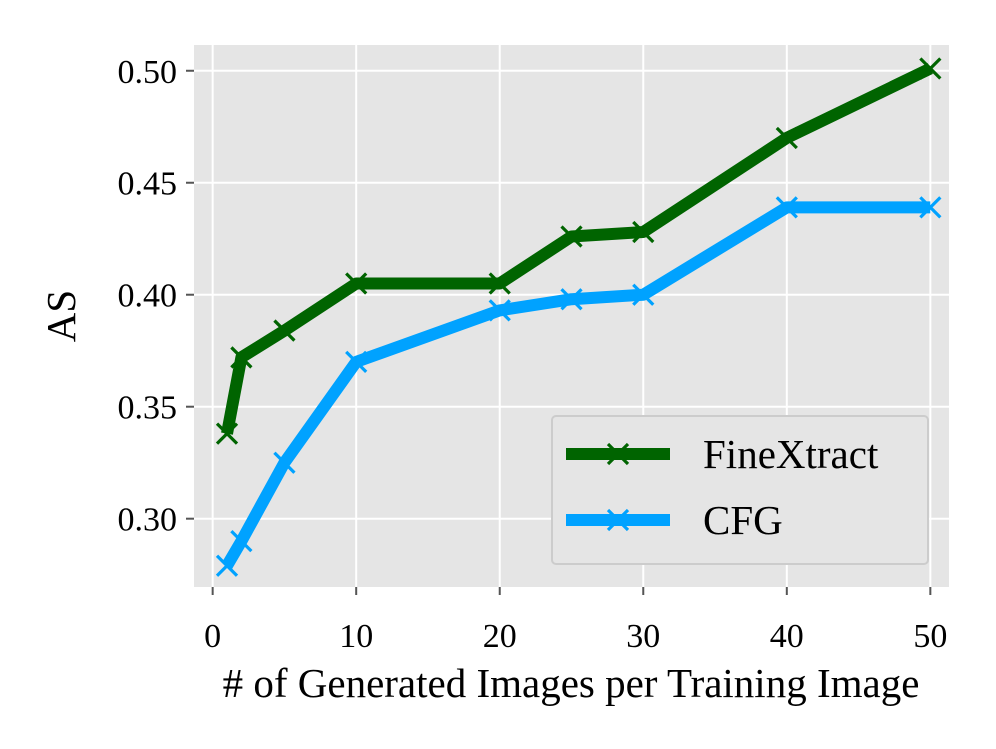 The height and width of the screenshot is (749, 996). Describe the element at coordinates (148, 72) in the screenshot. I see `y-tick-label: 0.50` at that location.